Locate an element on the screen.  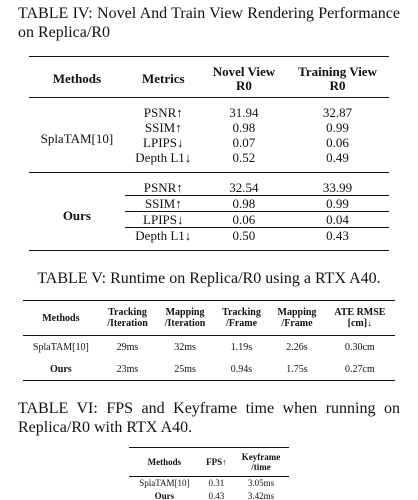
header-line: Training View is located at coordinates (337, 71).